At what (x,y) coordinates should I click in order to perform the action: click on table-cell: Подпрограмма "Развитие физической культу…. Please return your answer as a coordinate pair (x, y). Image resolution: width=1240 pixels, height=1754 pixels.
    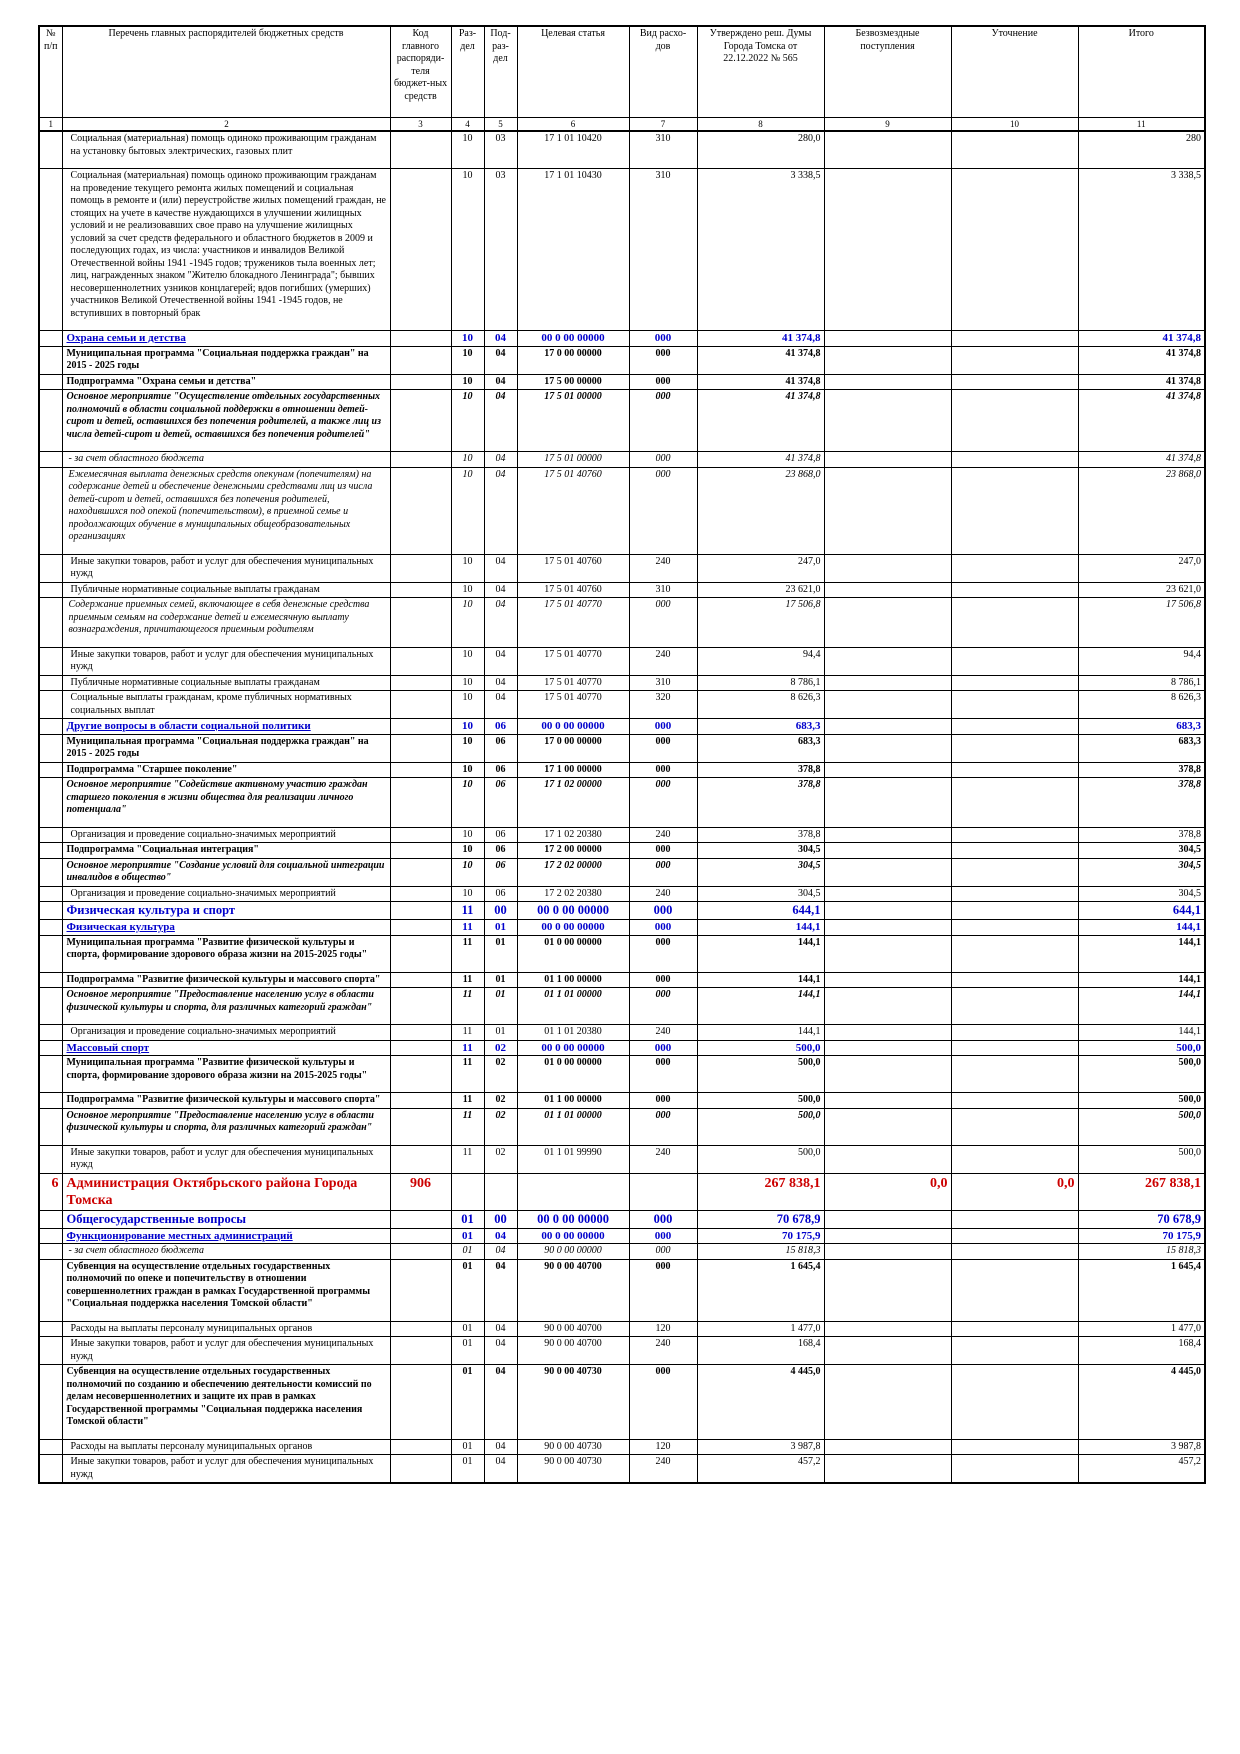
    Looking at the image, I should click on (226, 1100).